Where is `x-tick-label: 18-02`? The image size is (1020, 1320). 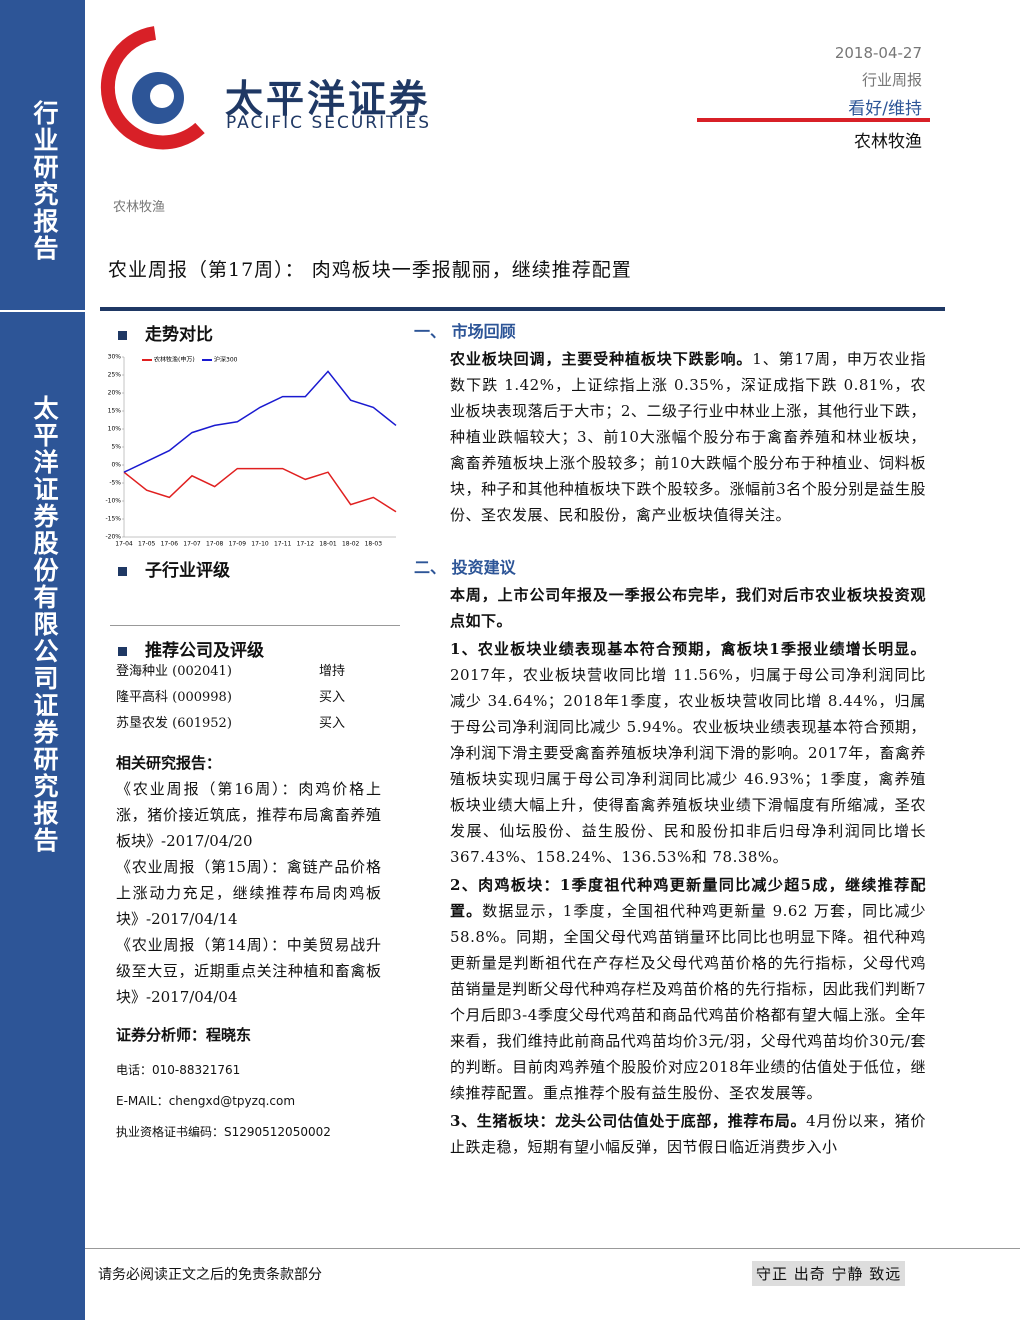
x-tick-label: 18-02 is located at coordinates (351, 544).